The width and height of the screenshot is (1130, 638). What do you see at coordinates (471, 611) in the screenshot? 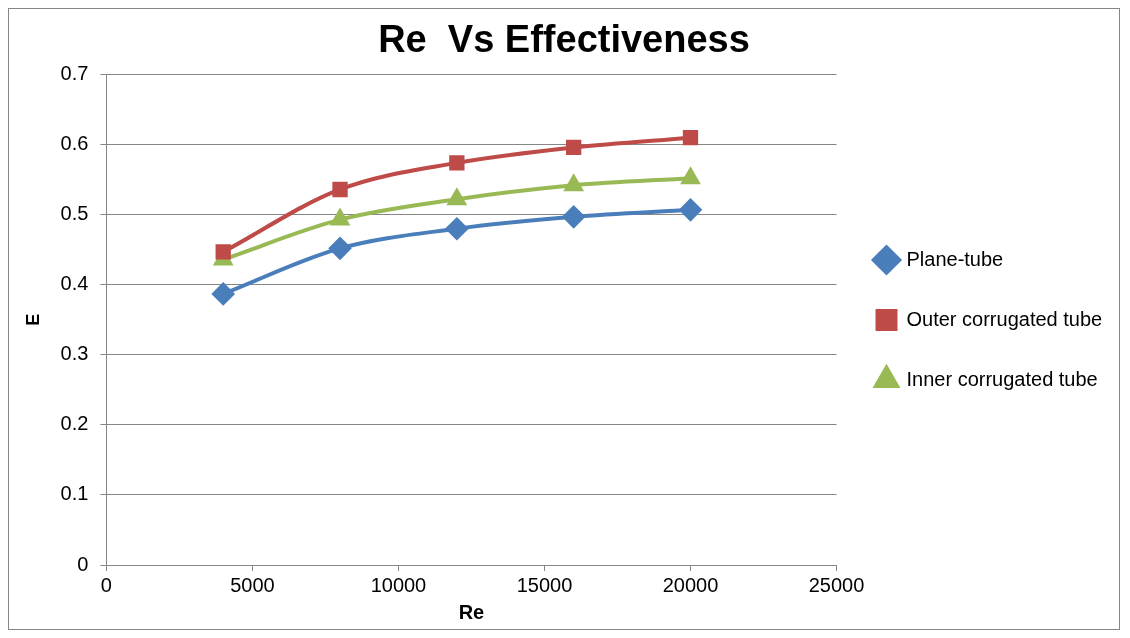
I see `x-axis-title: Re` at bounding box center [471, 611].